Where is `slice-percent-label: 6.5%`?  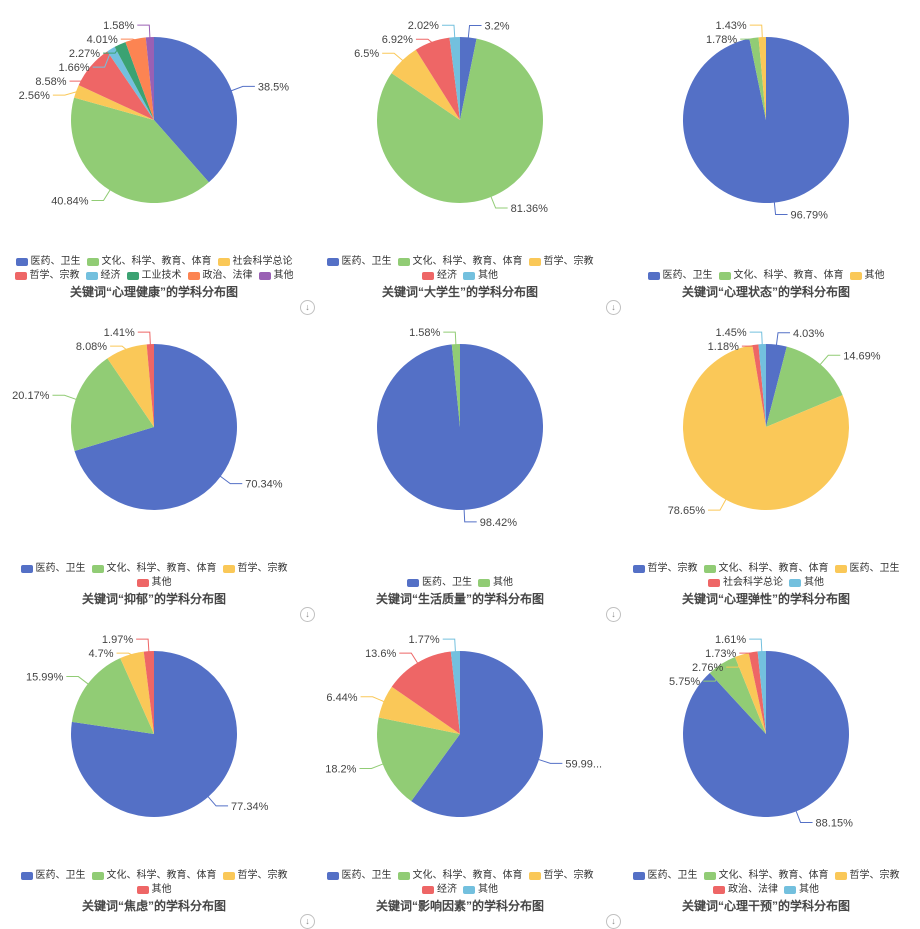
slice-percent-label: 6.5% is located at coordinates (366, 54).